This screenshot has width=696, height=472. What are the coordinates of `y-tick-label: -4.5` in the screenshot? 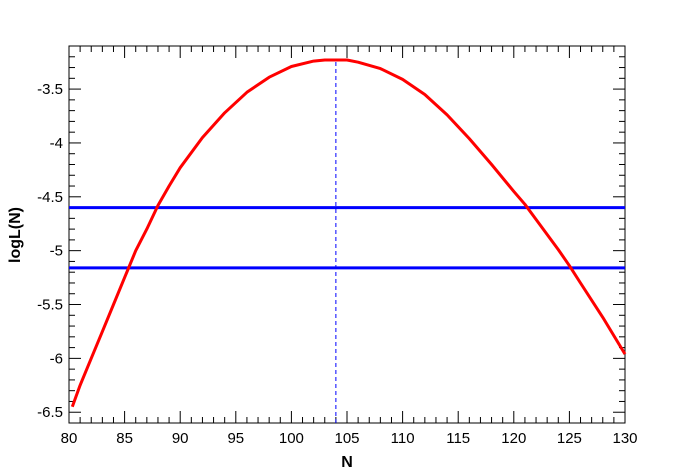 It's located at (50, 197).